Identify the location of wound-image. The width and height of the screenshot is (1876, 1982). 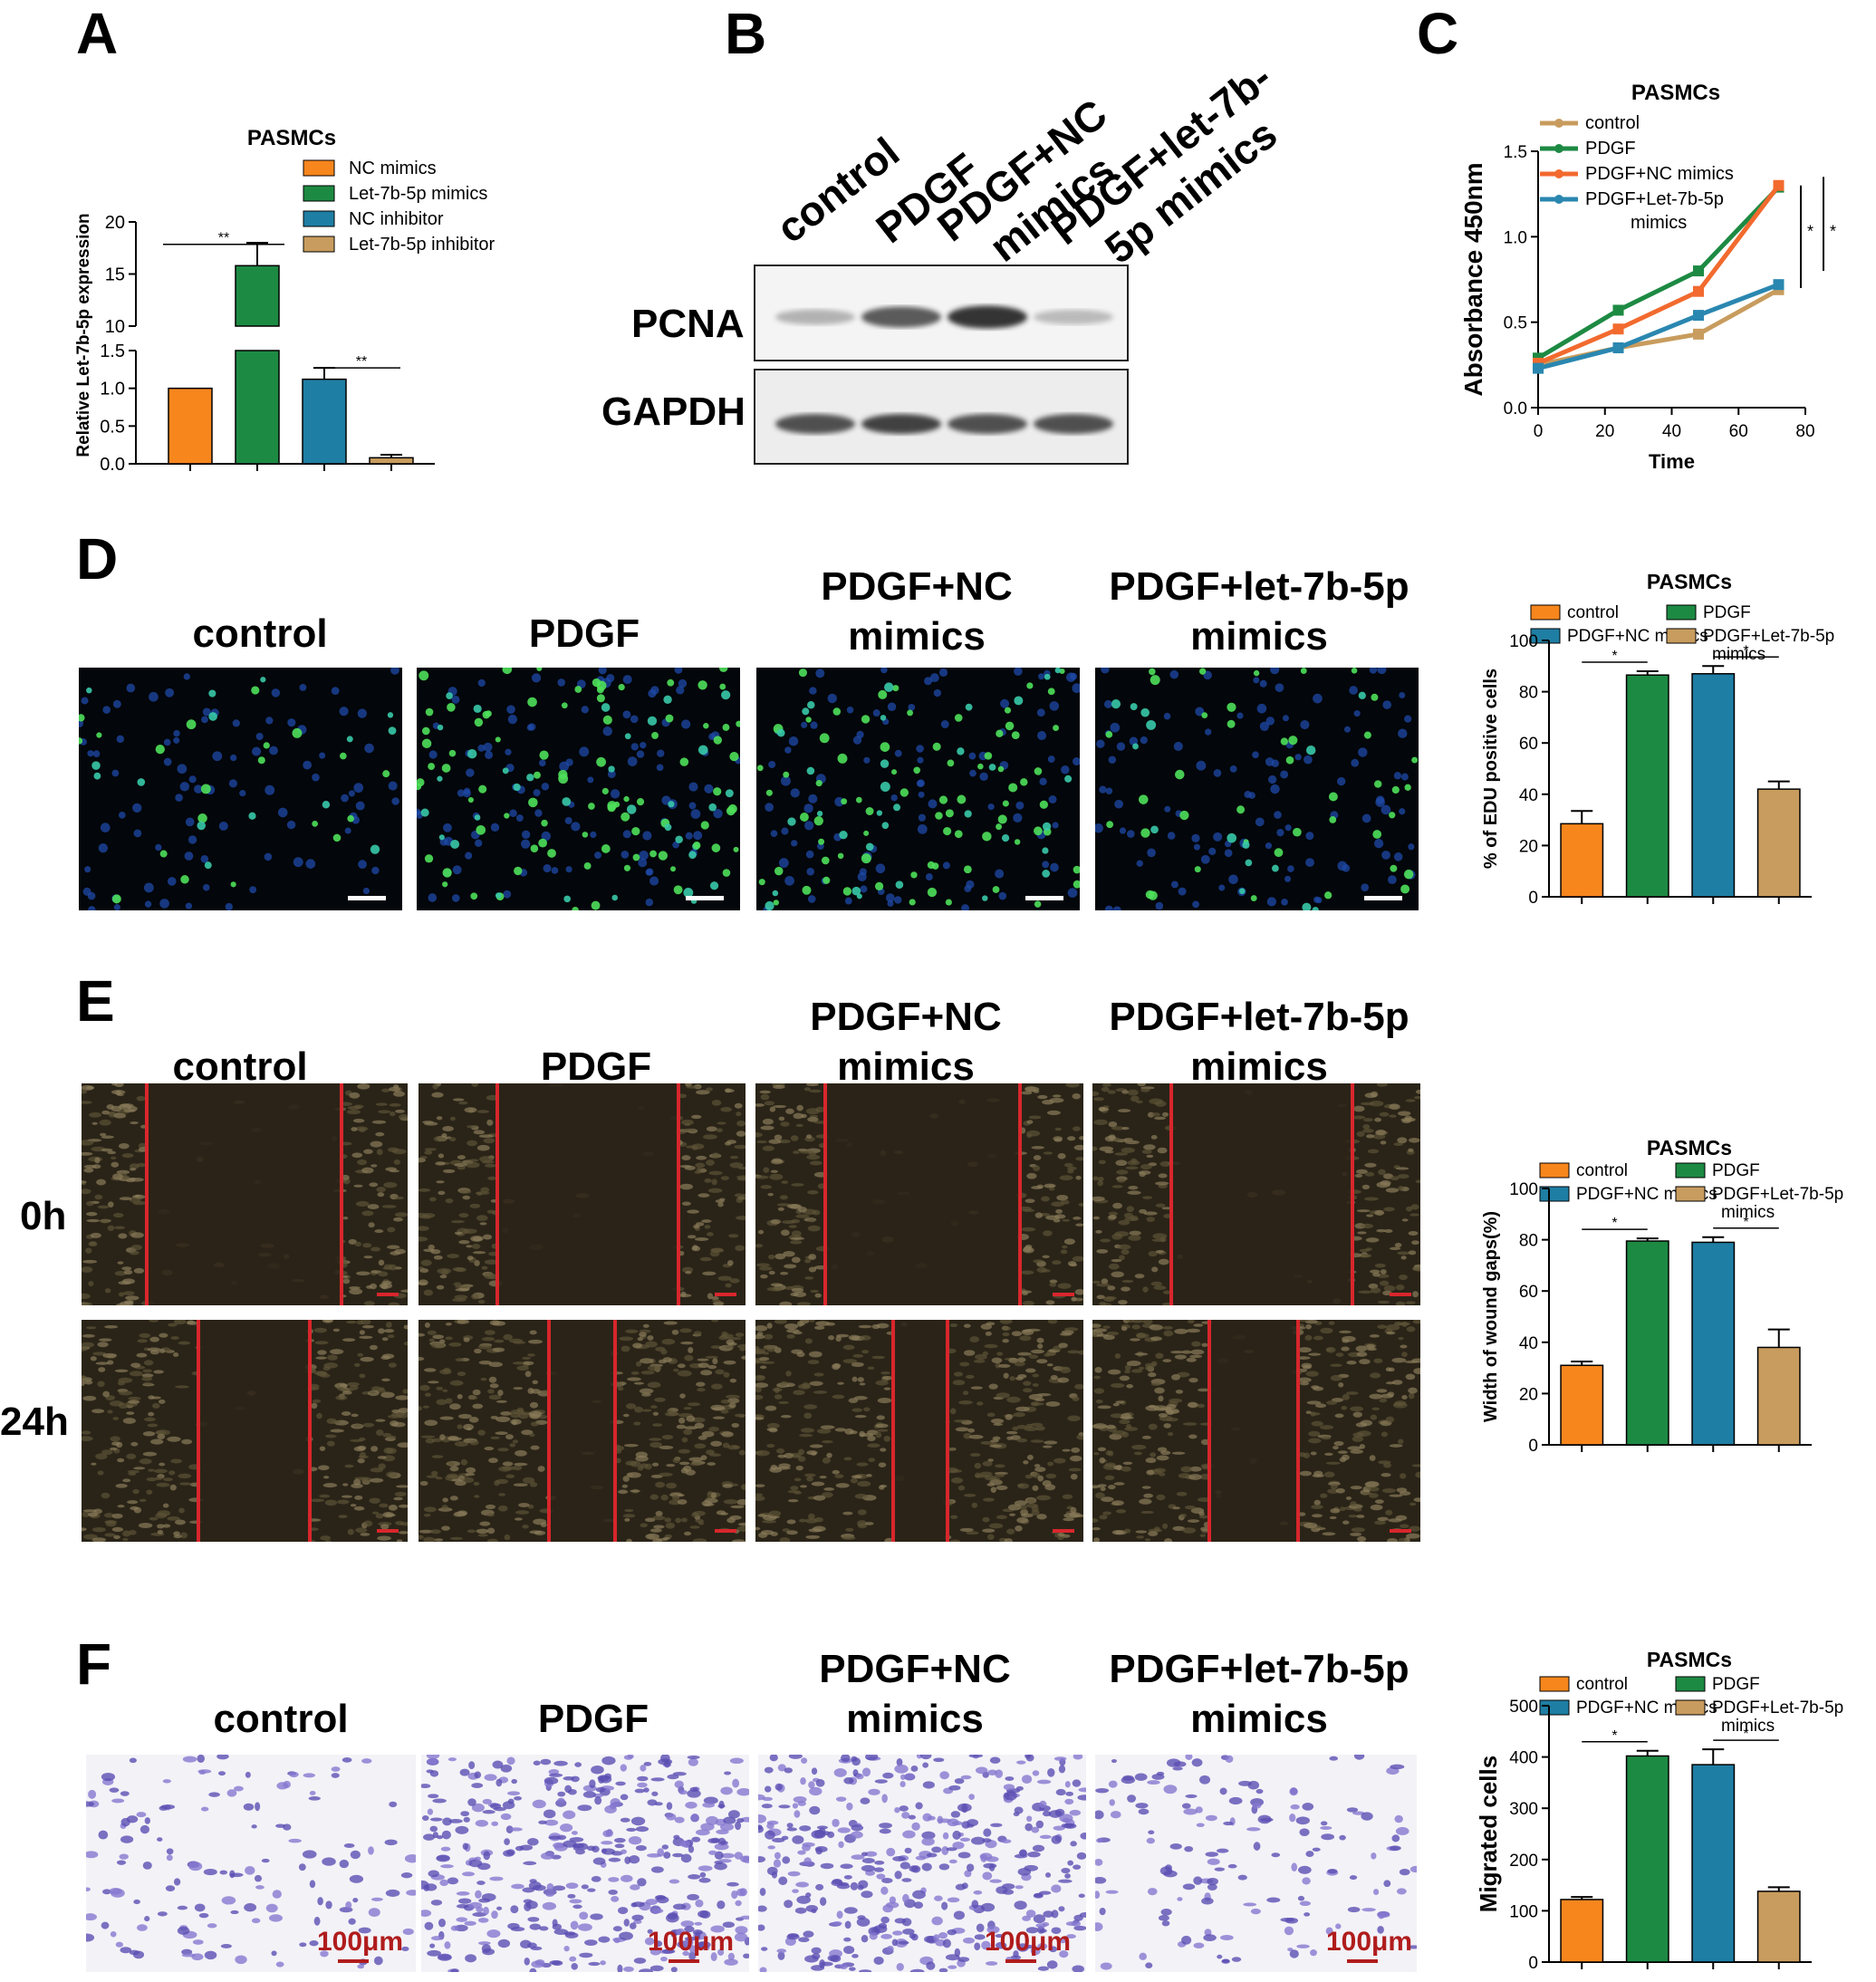
(919, 1194).